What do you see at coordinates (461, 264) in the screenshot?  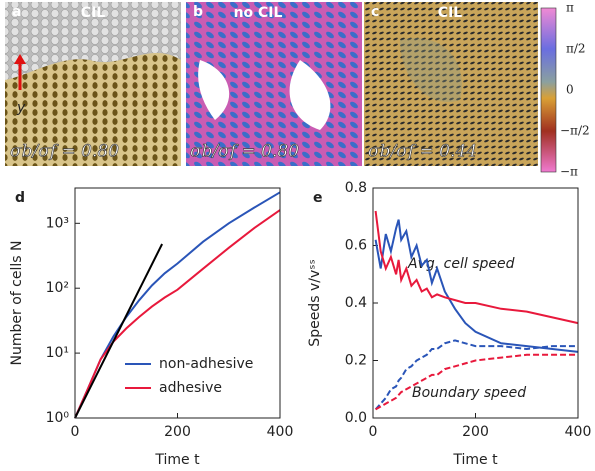 I see `annotation: Avg. cell speed` at bounding box center [461, 264].